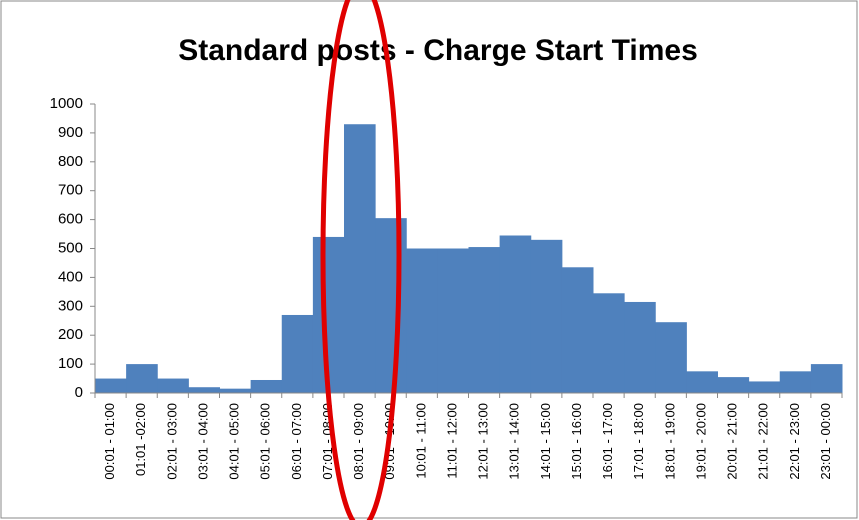 Image resolution: width=859 pixels, height=520 pixels. What do you see at coordinates (763, 441) in the screenshot?
I see `x-tick-label: 21:01 - 22:00` at bounding box center [763, 441].